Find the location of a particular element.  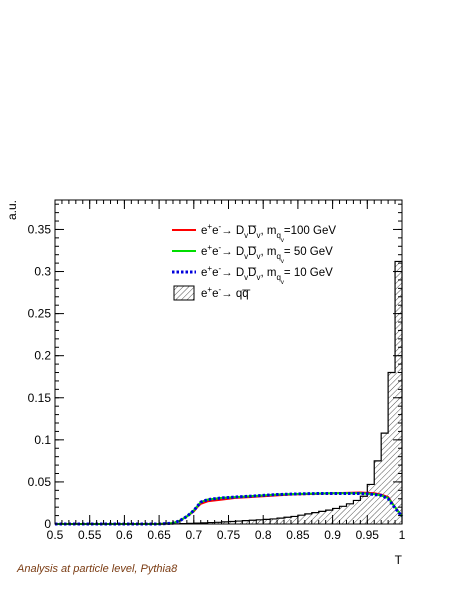

y-tick-label: 0.35 is located at coordinates (40, 229).